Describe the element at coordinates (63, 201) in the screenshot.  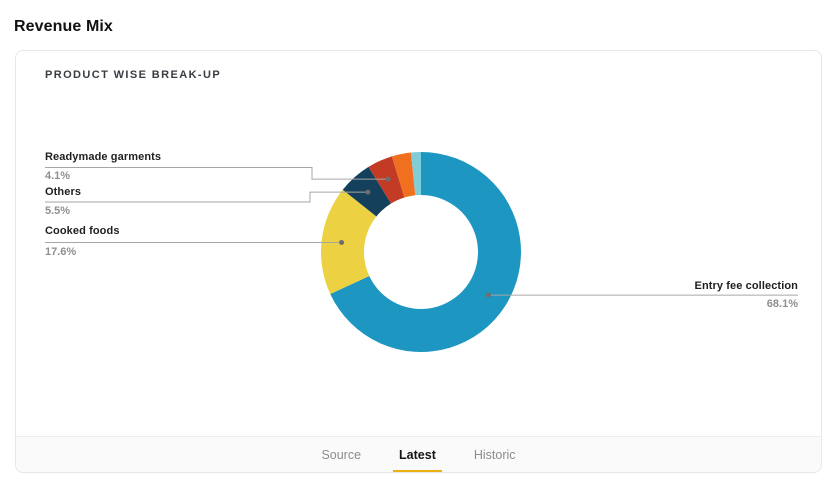
I see `slice-label-others: Others 5.5%` at that location.